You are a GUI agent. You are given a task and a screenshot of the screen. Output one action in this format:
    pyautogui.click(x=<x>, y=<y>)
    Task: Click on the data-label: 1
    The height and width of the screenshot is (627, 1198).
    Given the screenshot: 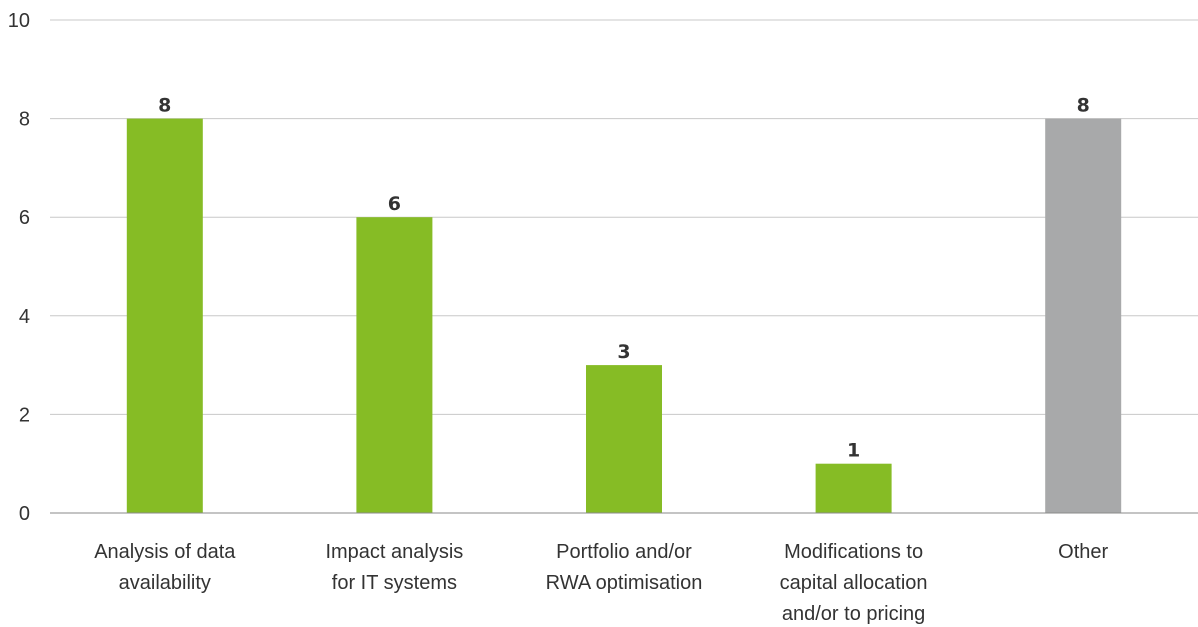 What is the action you would take?
    pyautogui.click(x=853, y=451)
    